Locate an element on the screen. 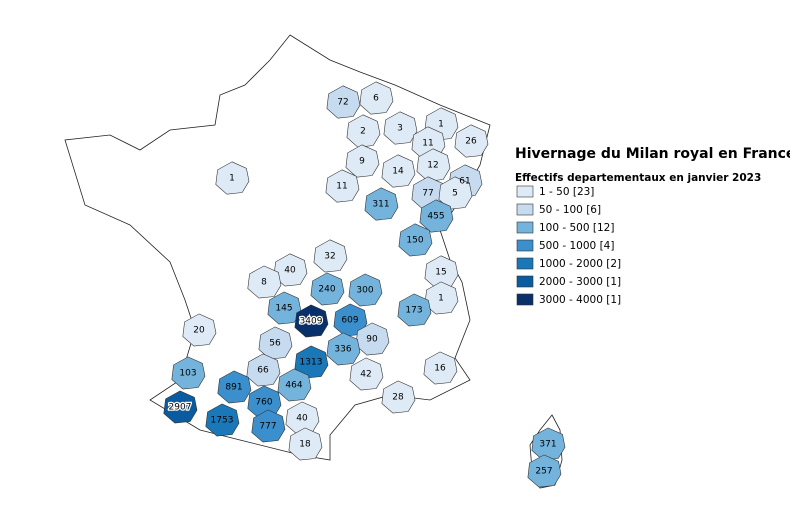 Image resolution: width=790 pixels, height=512 pixels. legend-label: 50 - 100 [6] is located at coordinates (570, 210).